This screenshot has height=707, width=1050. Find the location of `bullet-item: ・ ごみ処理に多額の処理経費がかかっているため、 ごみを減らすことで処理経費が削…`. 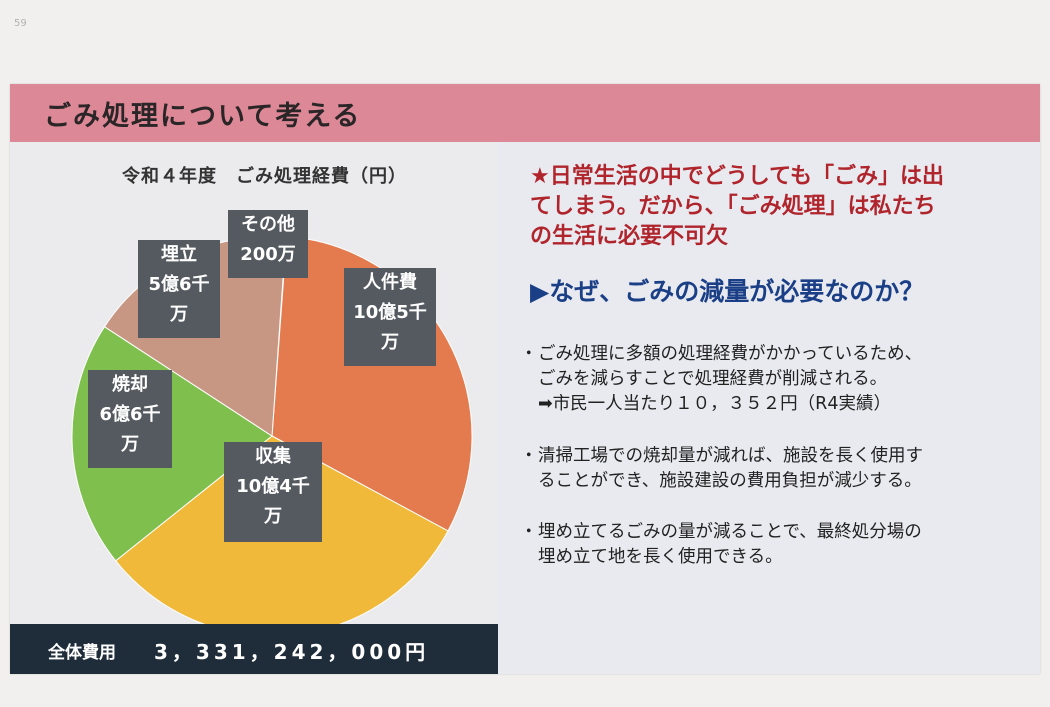

bullet-item: ・ ごみ処理に多額の処理経費がかかっているため、 ごみを減らすことで処理経費が削… is located at coordinates (776, 379).